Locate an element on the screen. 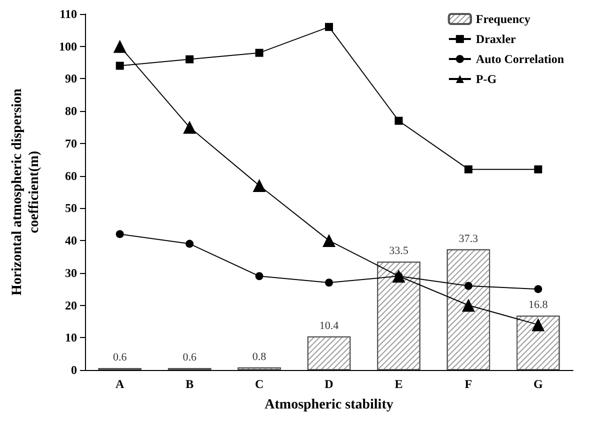 This screenshot has width=591, height=425. x-tick-label: C is located at coordinates (259, 384).